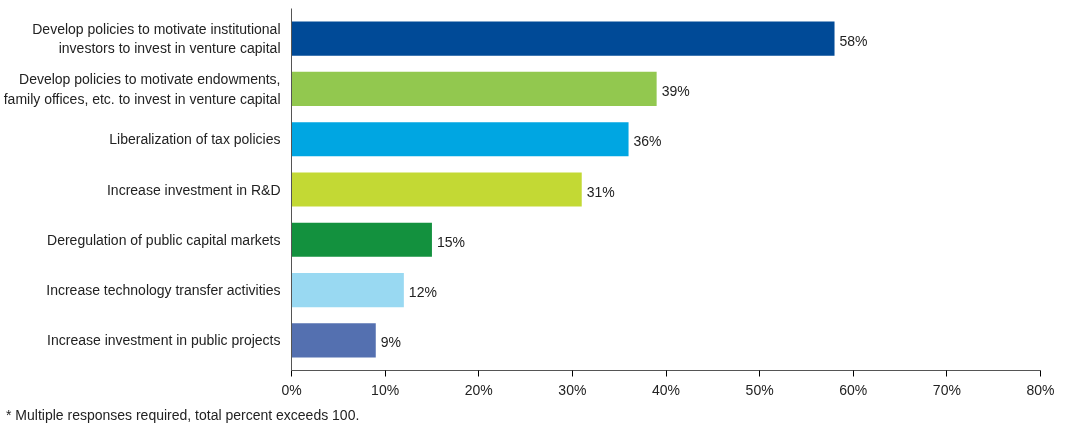  What do you see at coordinates (675, 90) in the screenshot?
I see `data-label: 39%` at bounding box center [675, 90].